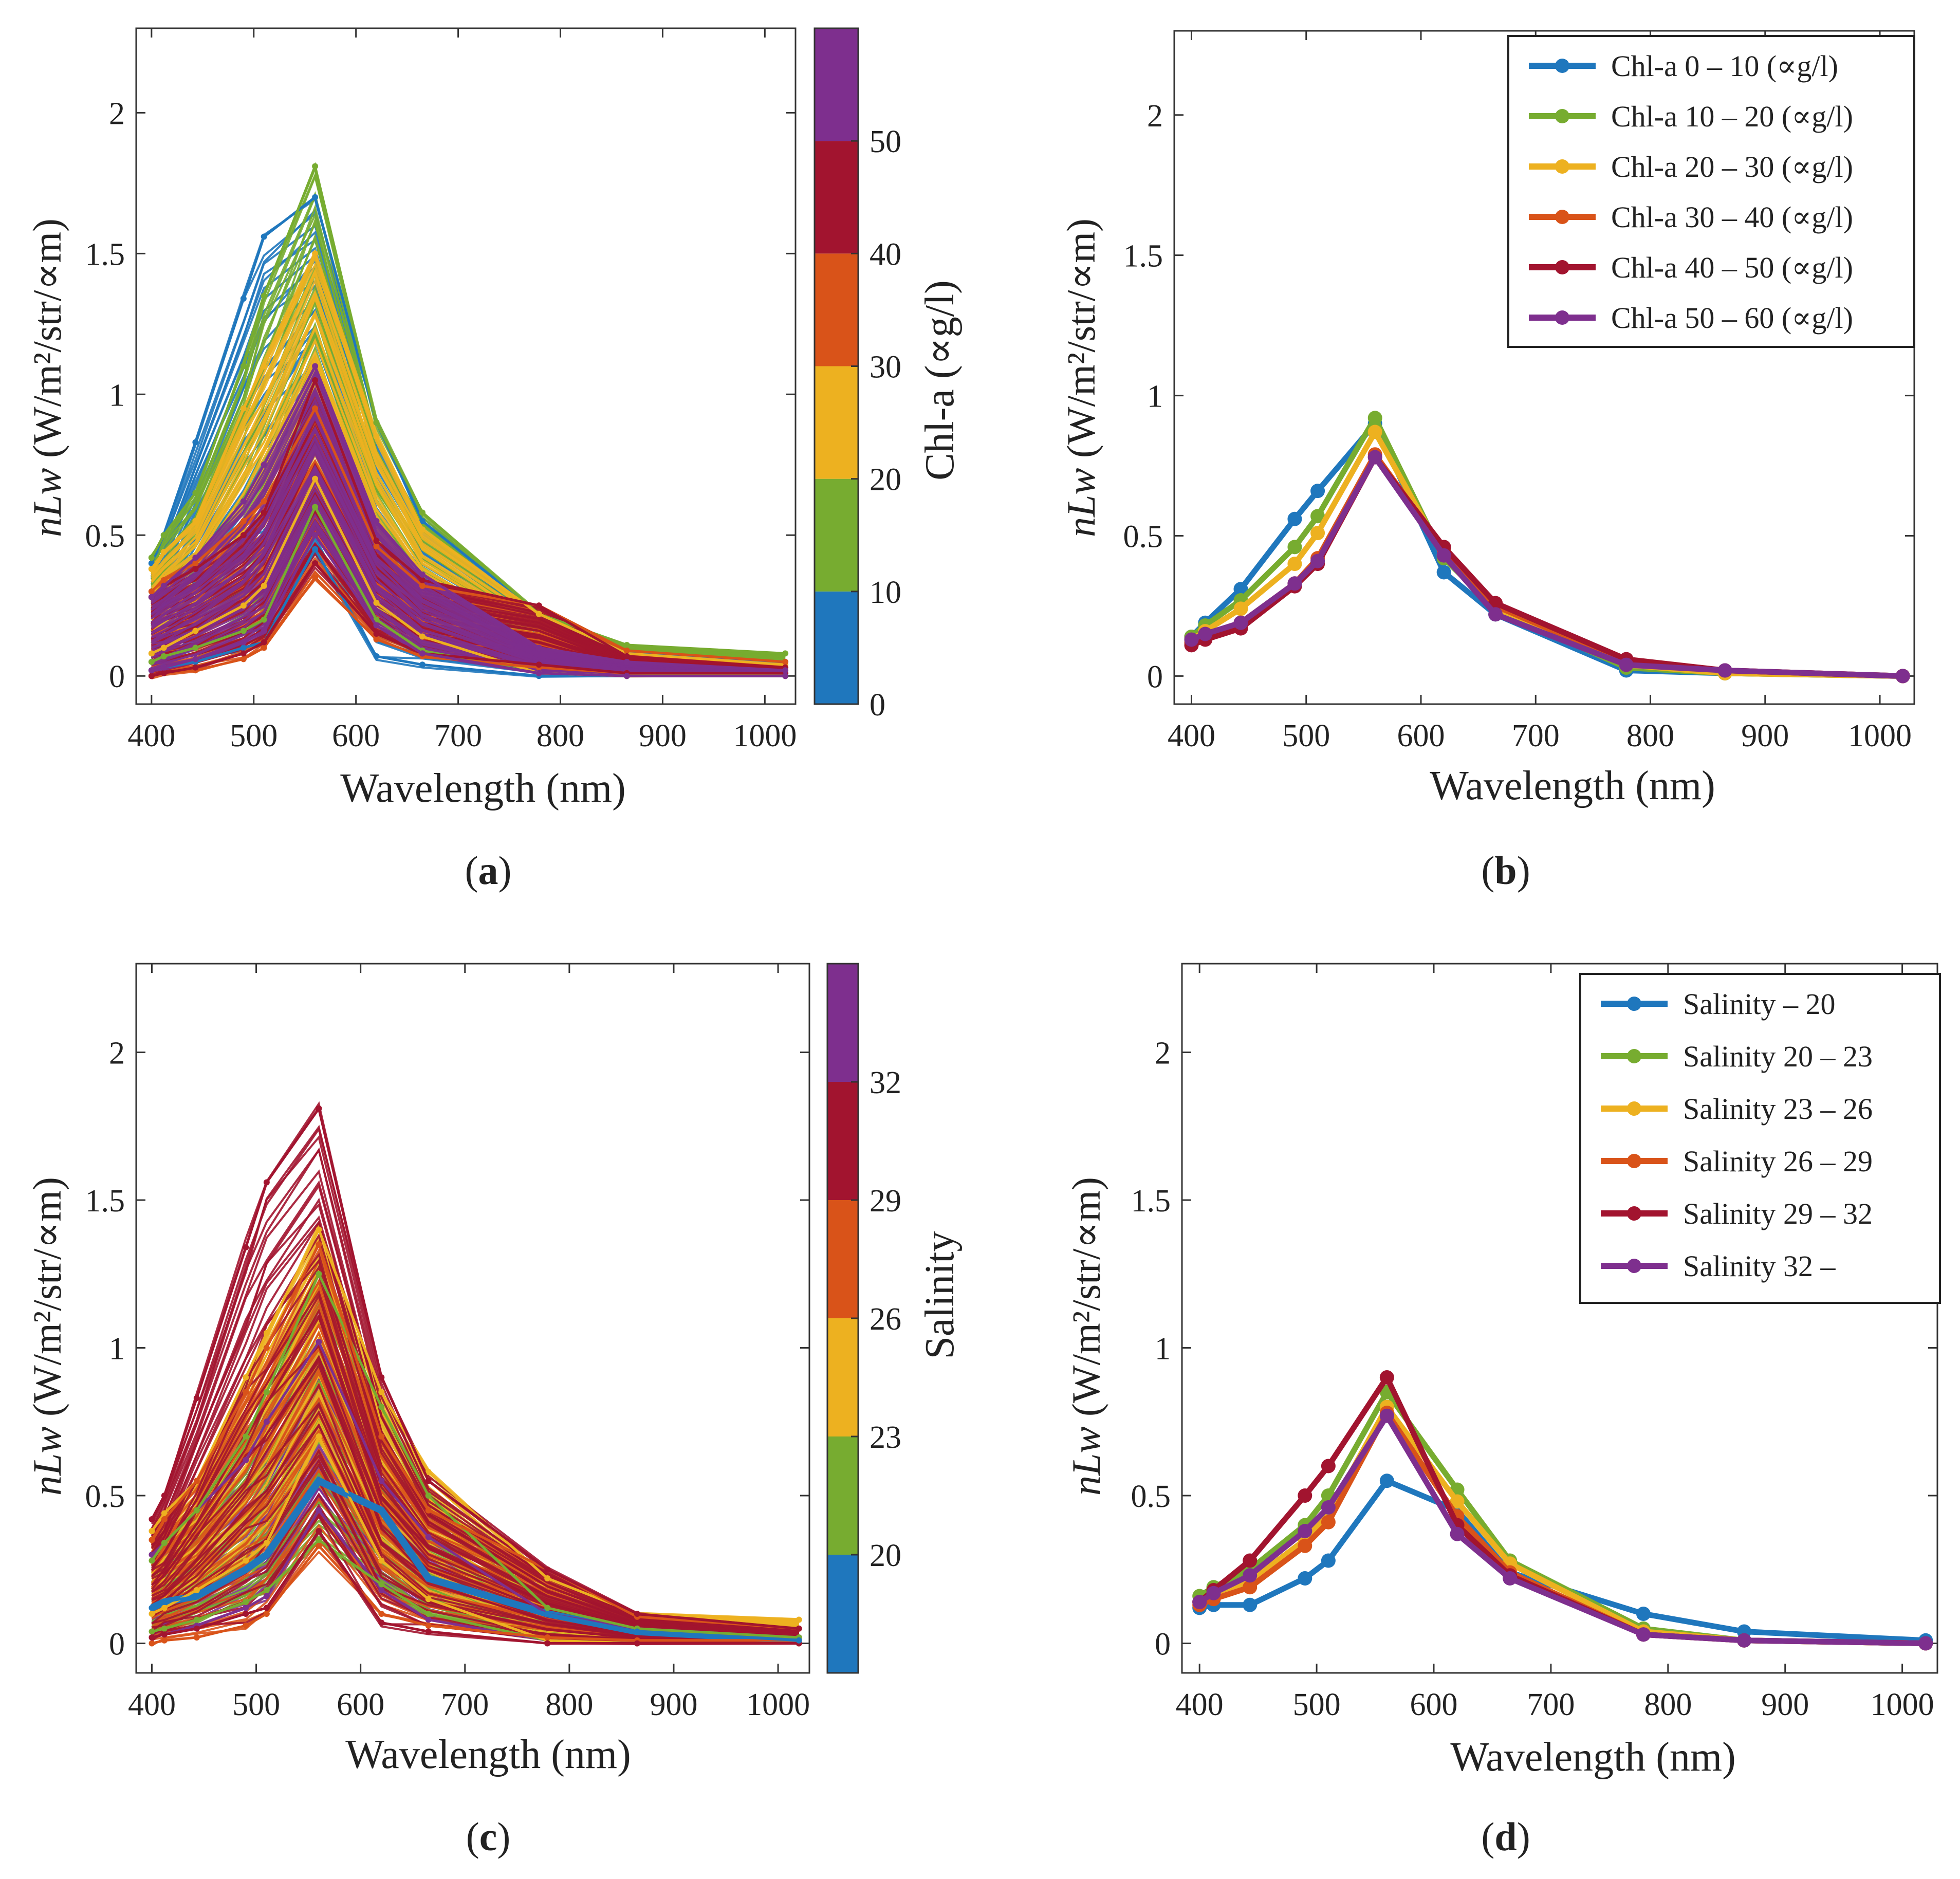 The height and width of the screenshot is (1879, 1960). Describe the element at coordinates (1732, 318) in the screenshot. I see `legend-entry-label: Chl-a 50 – 60 (∝g/l)` at that location.